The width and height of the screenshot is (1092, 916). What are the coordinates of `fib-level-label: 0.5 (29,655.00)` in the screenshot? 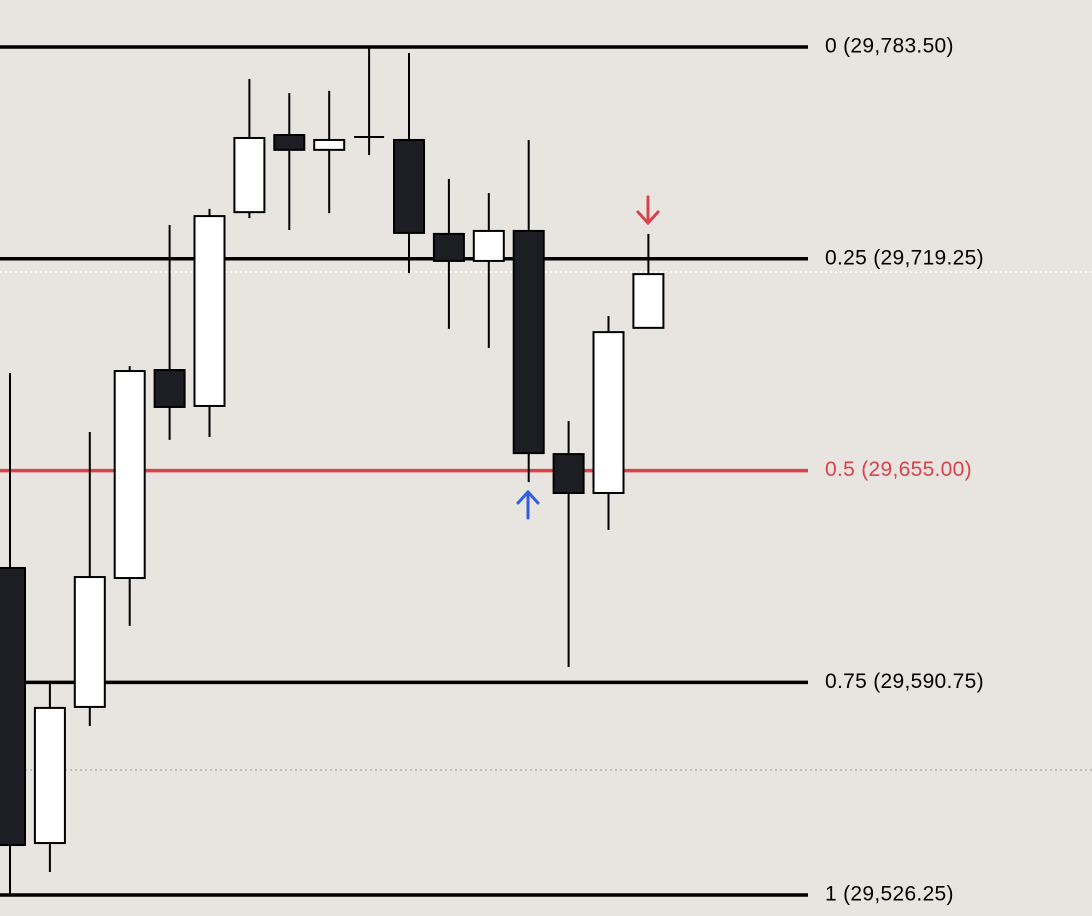 It's located at (898, 469).